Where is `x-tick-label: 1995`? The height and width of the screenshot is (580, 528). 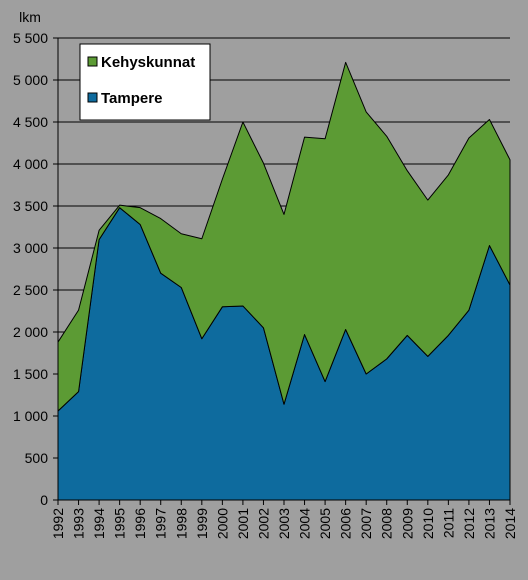 x-tick-label: 1995 is located at coordinates (120, 523).